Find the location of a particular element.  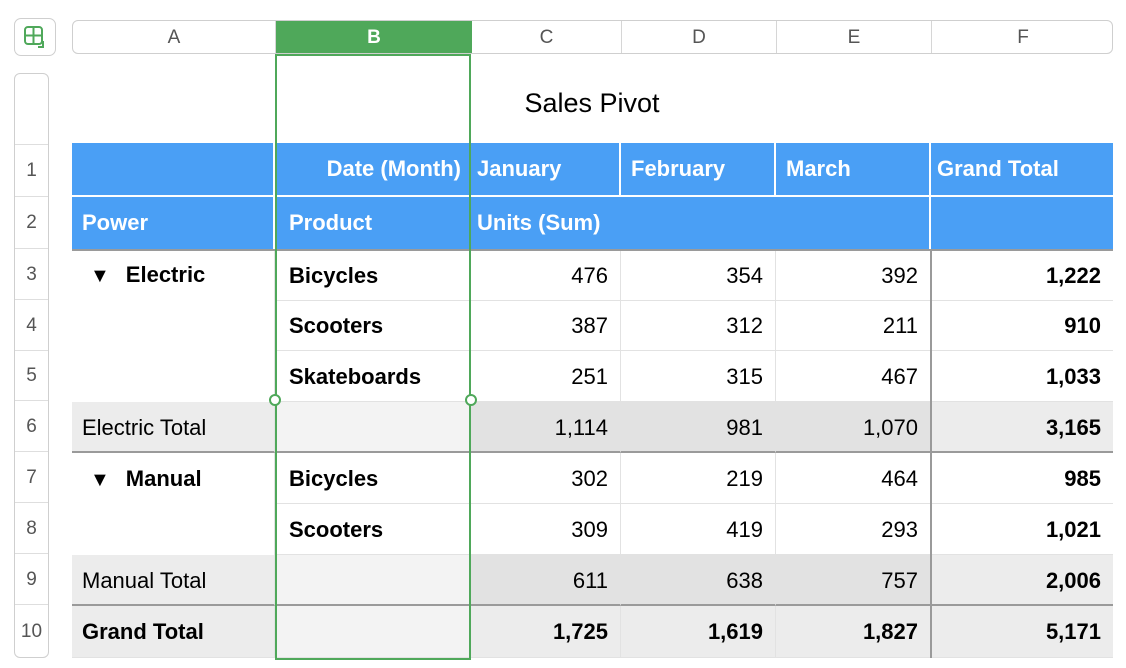

group-electric-label: Electric is located at coordinates (165, 274).